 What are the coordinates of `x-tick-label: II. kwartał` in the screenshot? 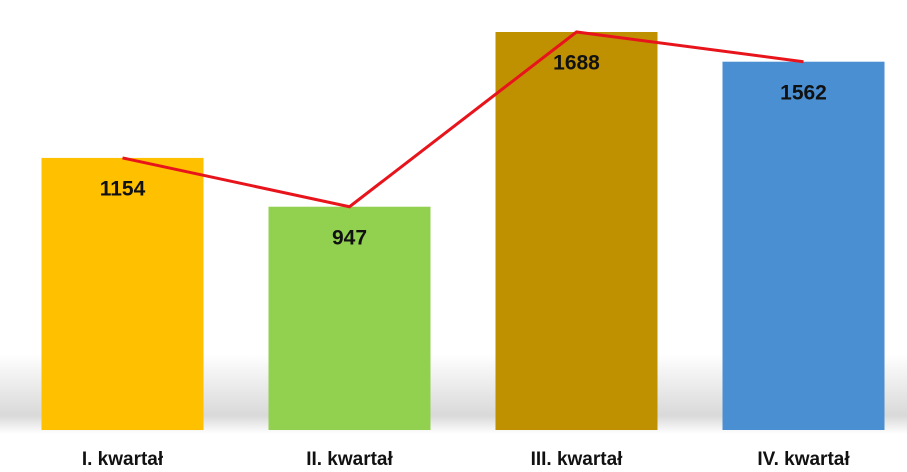 It's located at (349, 459).